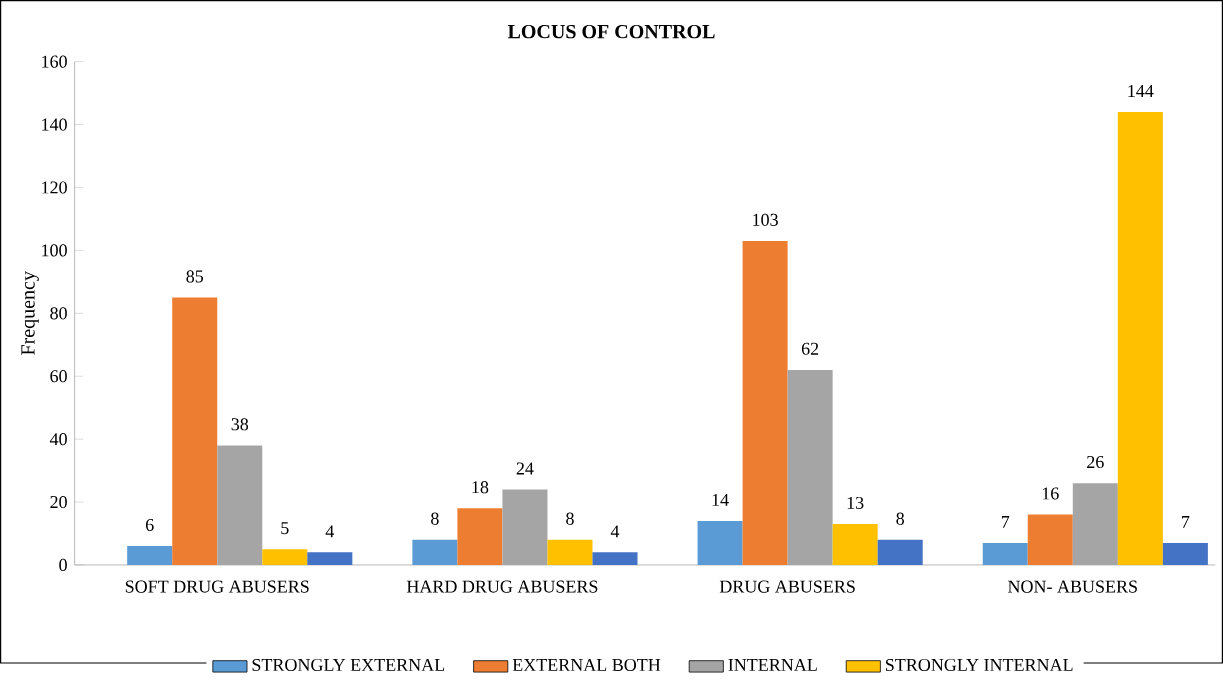 This screenshot has height=682, width=1223. I want to click on data-label: 62, so click(810, 348).